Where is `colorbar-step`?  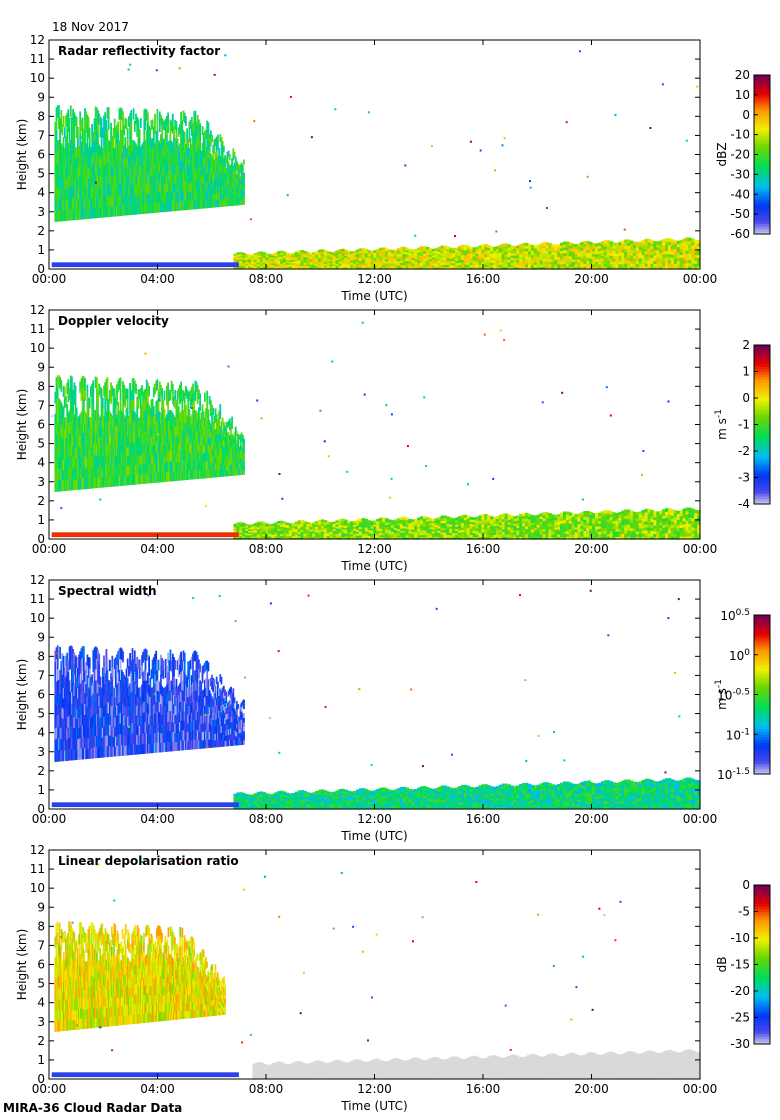 colorbar-step is located at coordinates (762, 214).